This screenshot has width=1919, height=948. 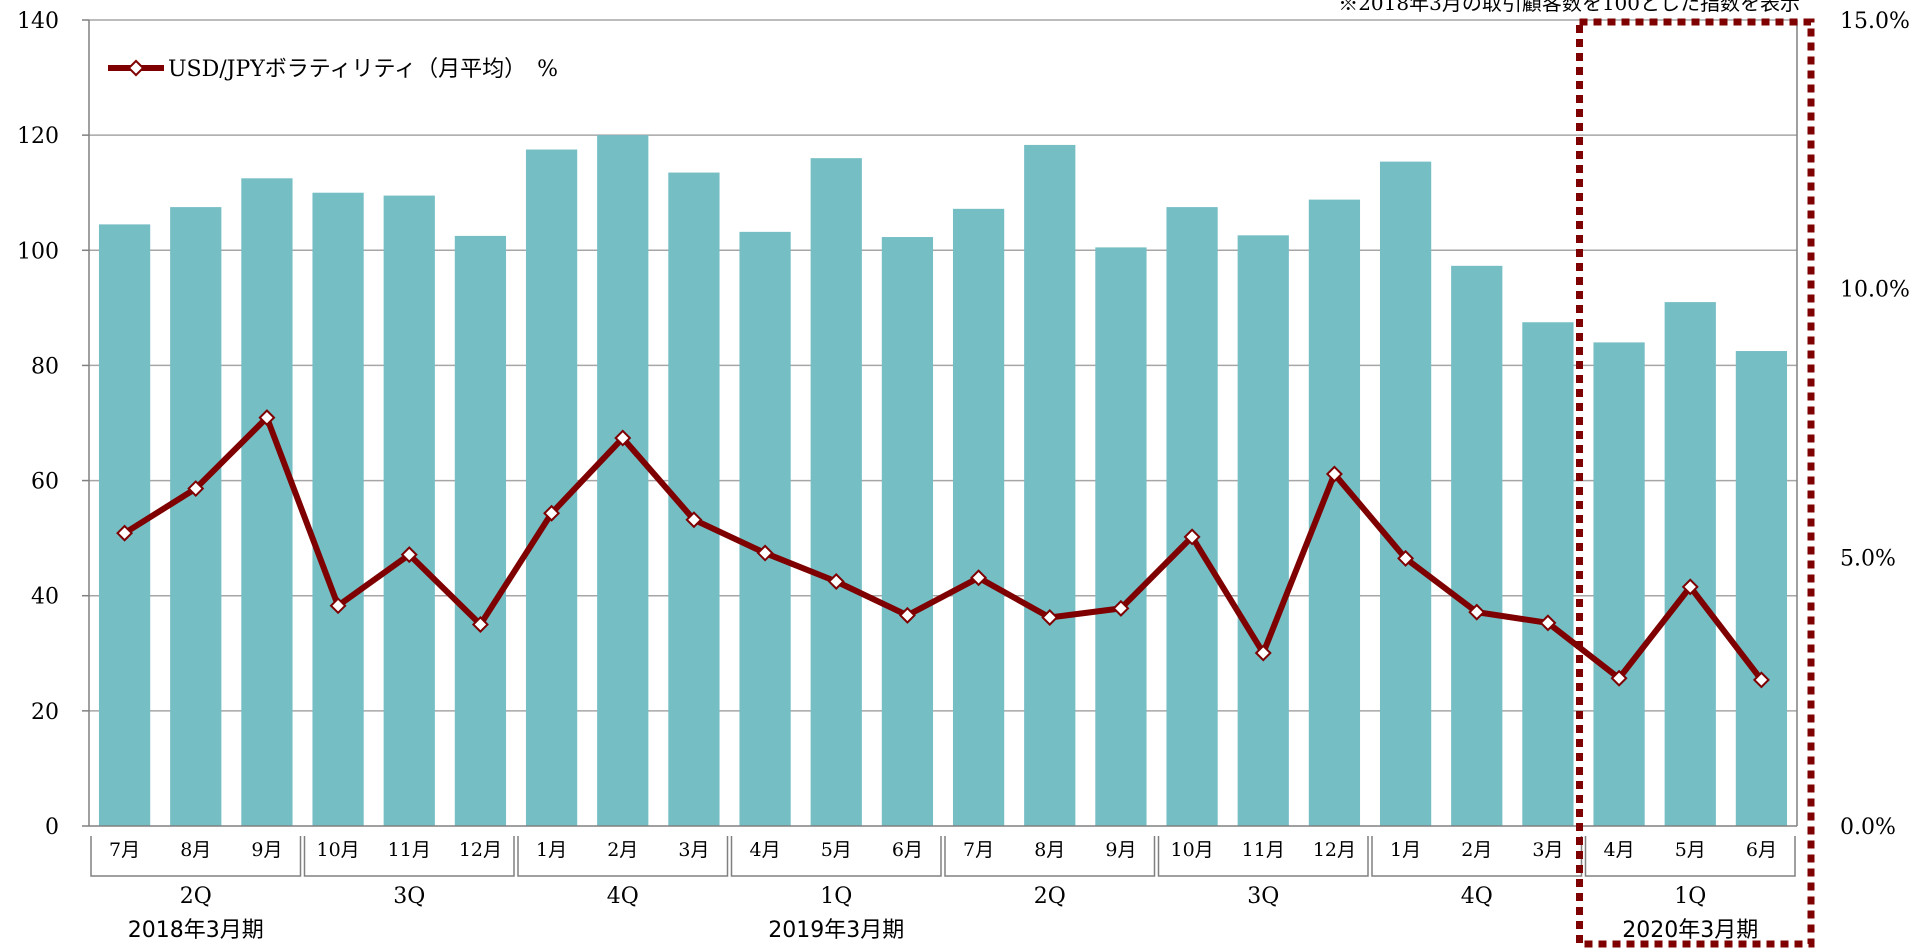 I want to click on quarter-label: 3Q, so click(x=1263, y=896).